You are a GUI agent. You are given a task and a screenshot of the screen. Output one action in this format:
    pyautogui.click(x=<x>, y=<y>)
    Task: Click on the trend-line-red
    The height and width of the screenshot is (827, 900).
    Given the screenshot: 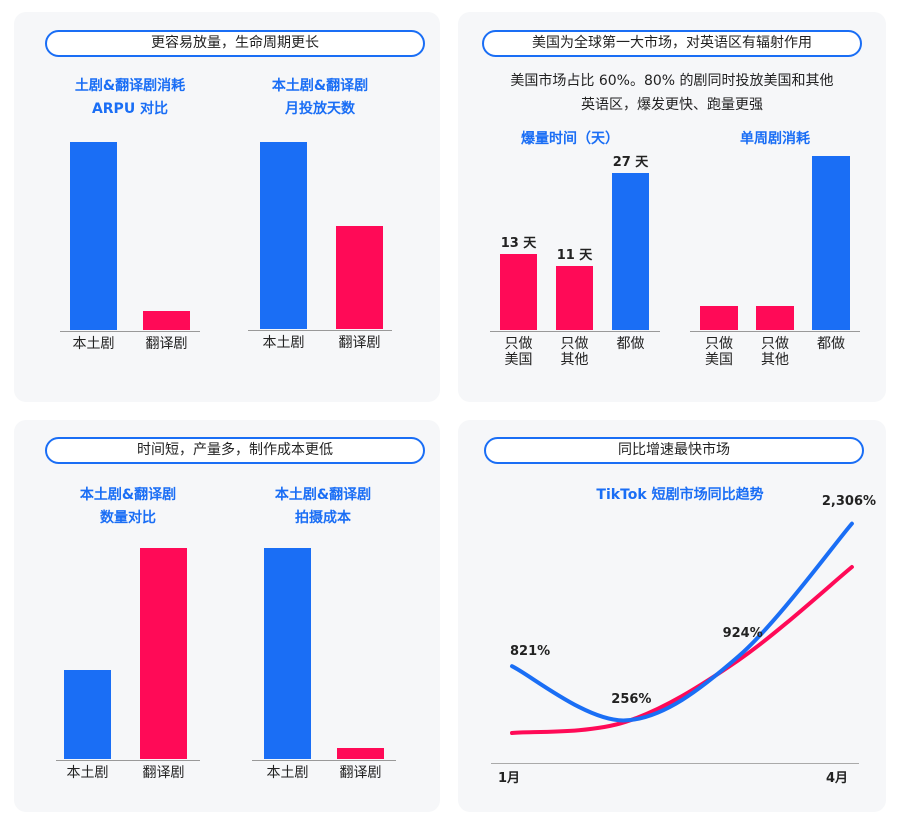 What is the action you would take?
    pyautogui.click(x=682, y=650)
    